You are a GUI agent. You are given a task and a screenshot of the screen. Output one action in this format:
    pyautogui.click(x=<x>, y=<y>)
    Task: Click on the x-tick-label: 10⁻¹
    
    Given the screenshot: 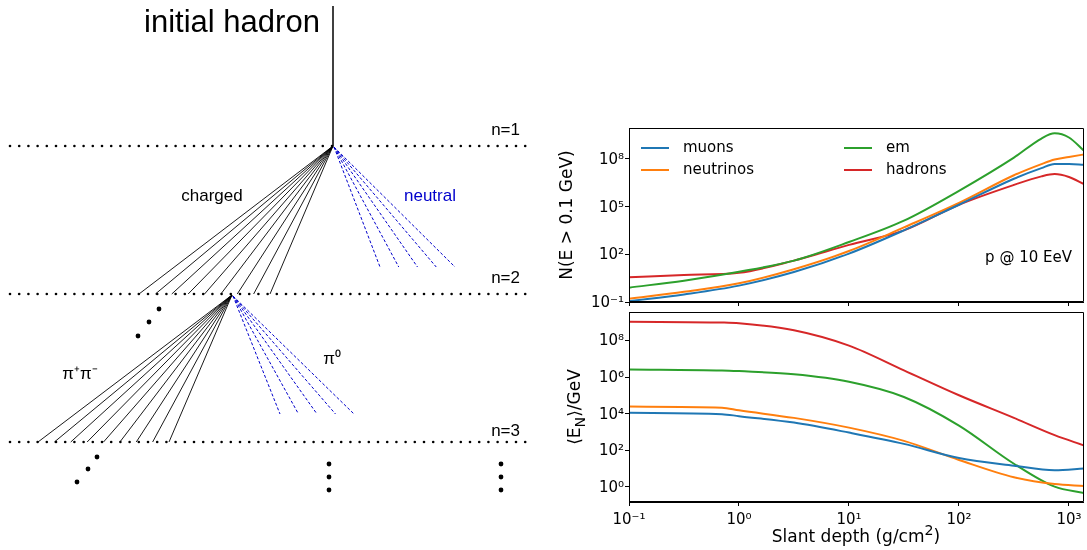 What is the action you would take?
    pyautogui.click(x=629, y=519)
    